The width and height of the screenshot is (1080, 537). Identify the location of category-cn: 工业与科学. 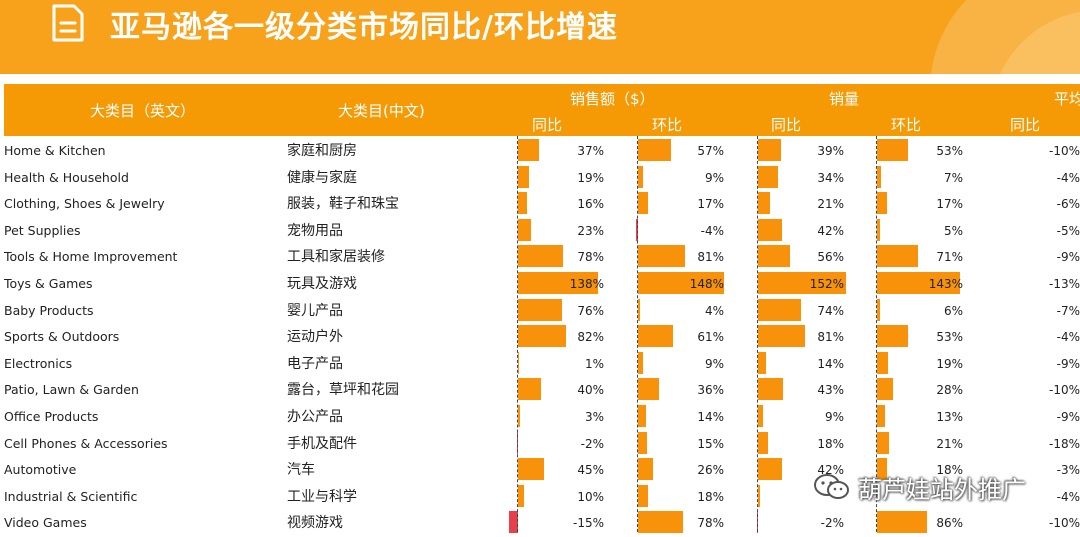
(322, 496).